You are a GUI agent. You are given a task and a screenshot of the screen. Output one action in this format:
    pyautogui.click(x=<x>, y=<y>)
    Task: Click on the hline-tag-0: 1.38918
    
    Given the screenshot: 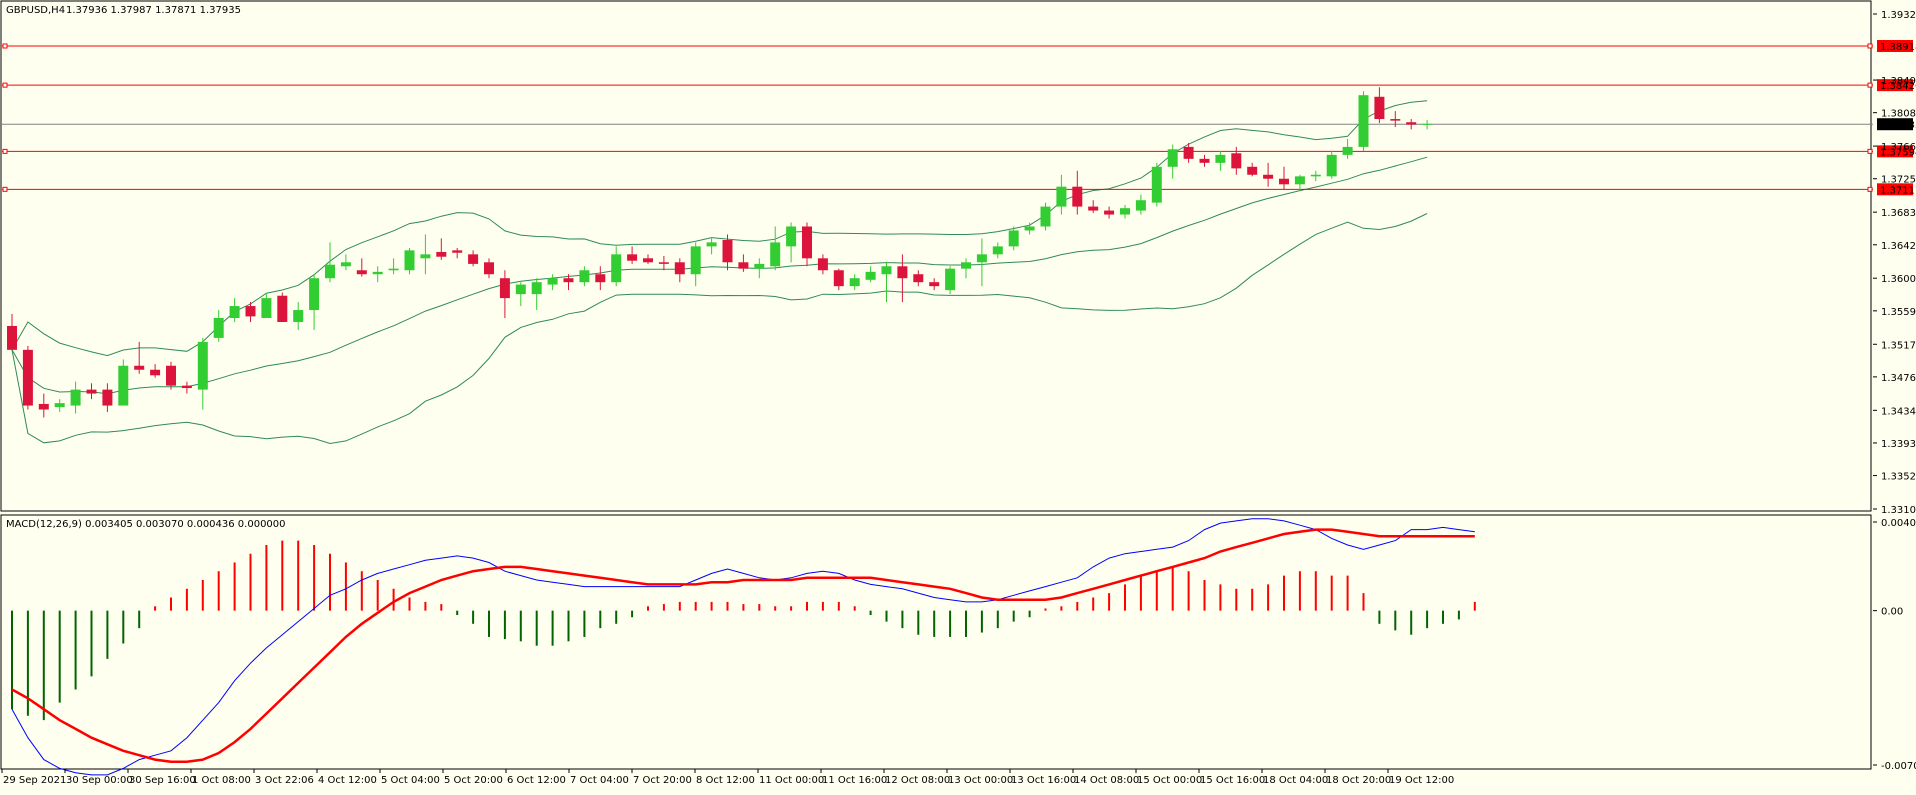 What is the action you would take?
    pyautogui.click(x=1898, y=47)
    